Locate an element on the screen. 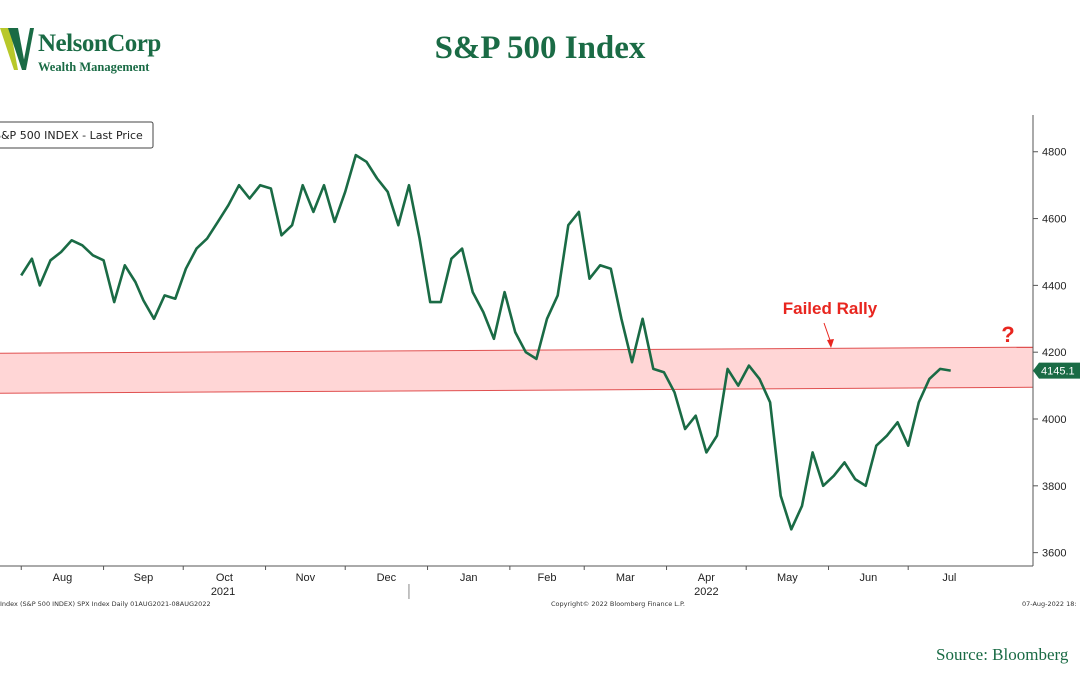 The width and height of the screenshot is (1080, 675). resistance-band is located at coordinates (517, 370).